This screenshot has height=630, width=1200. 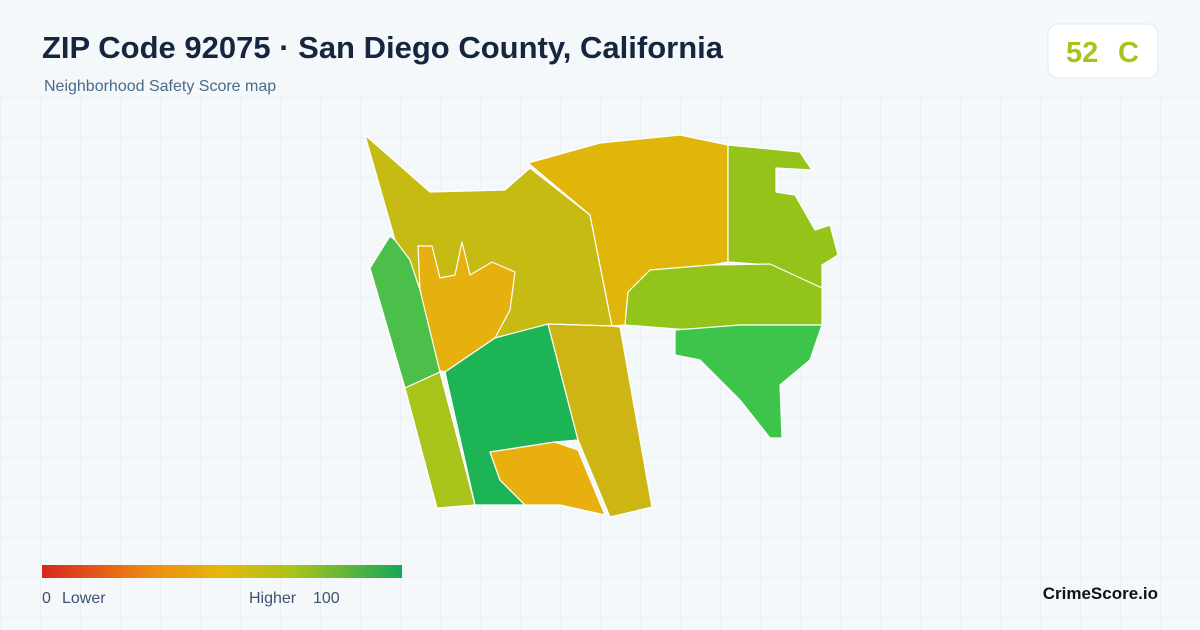 I want to click on score-badge, so click(x=1103, y=51).